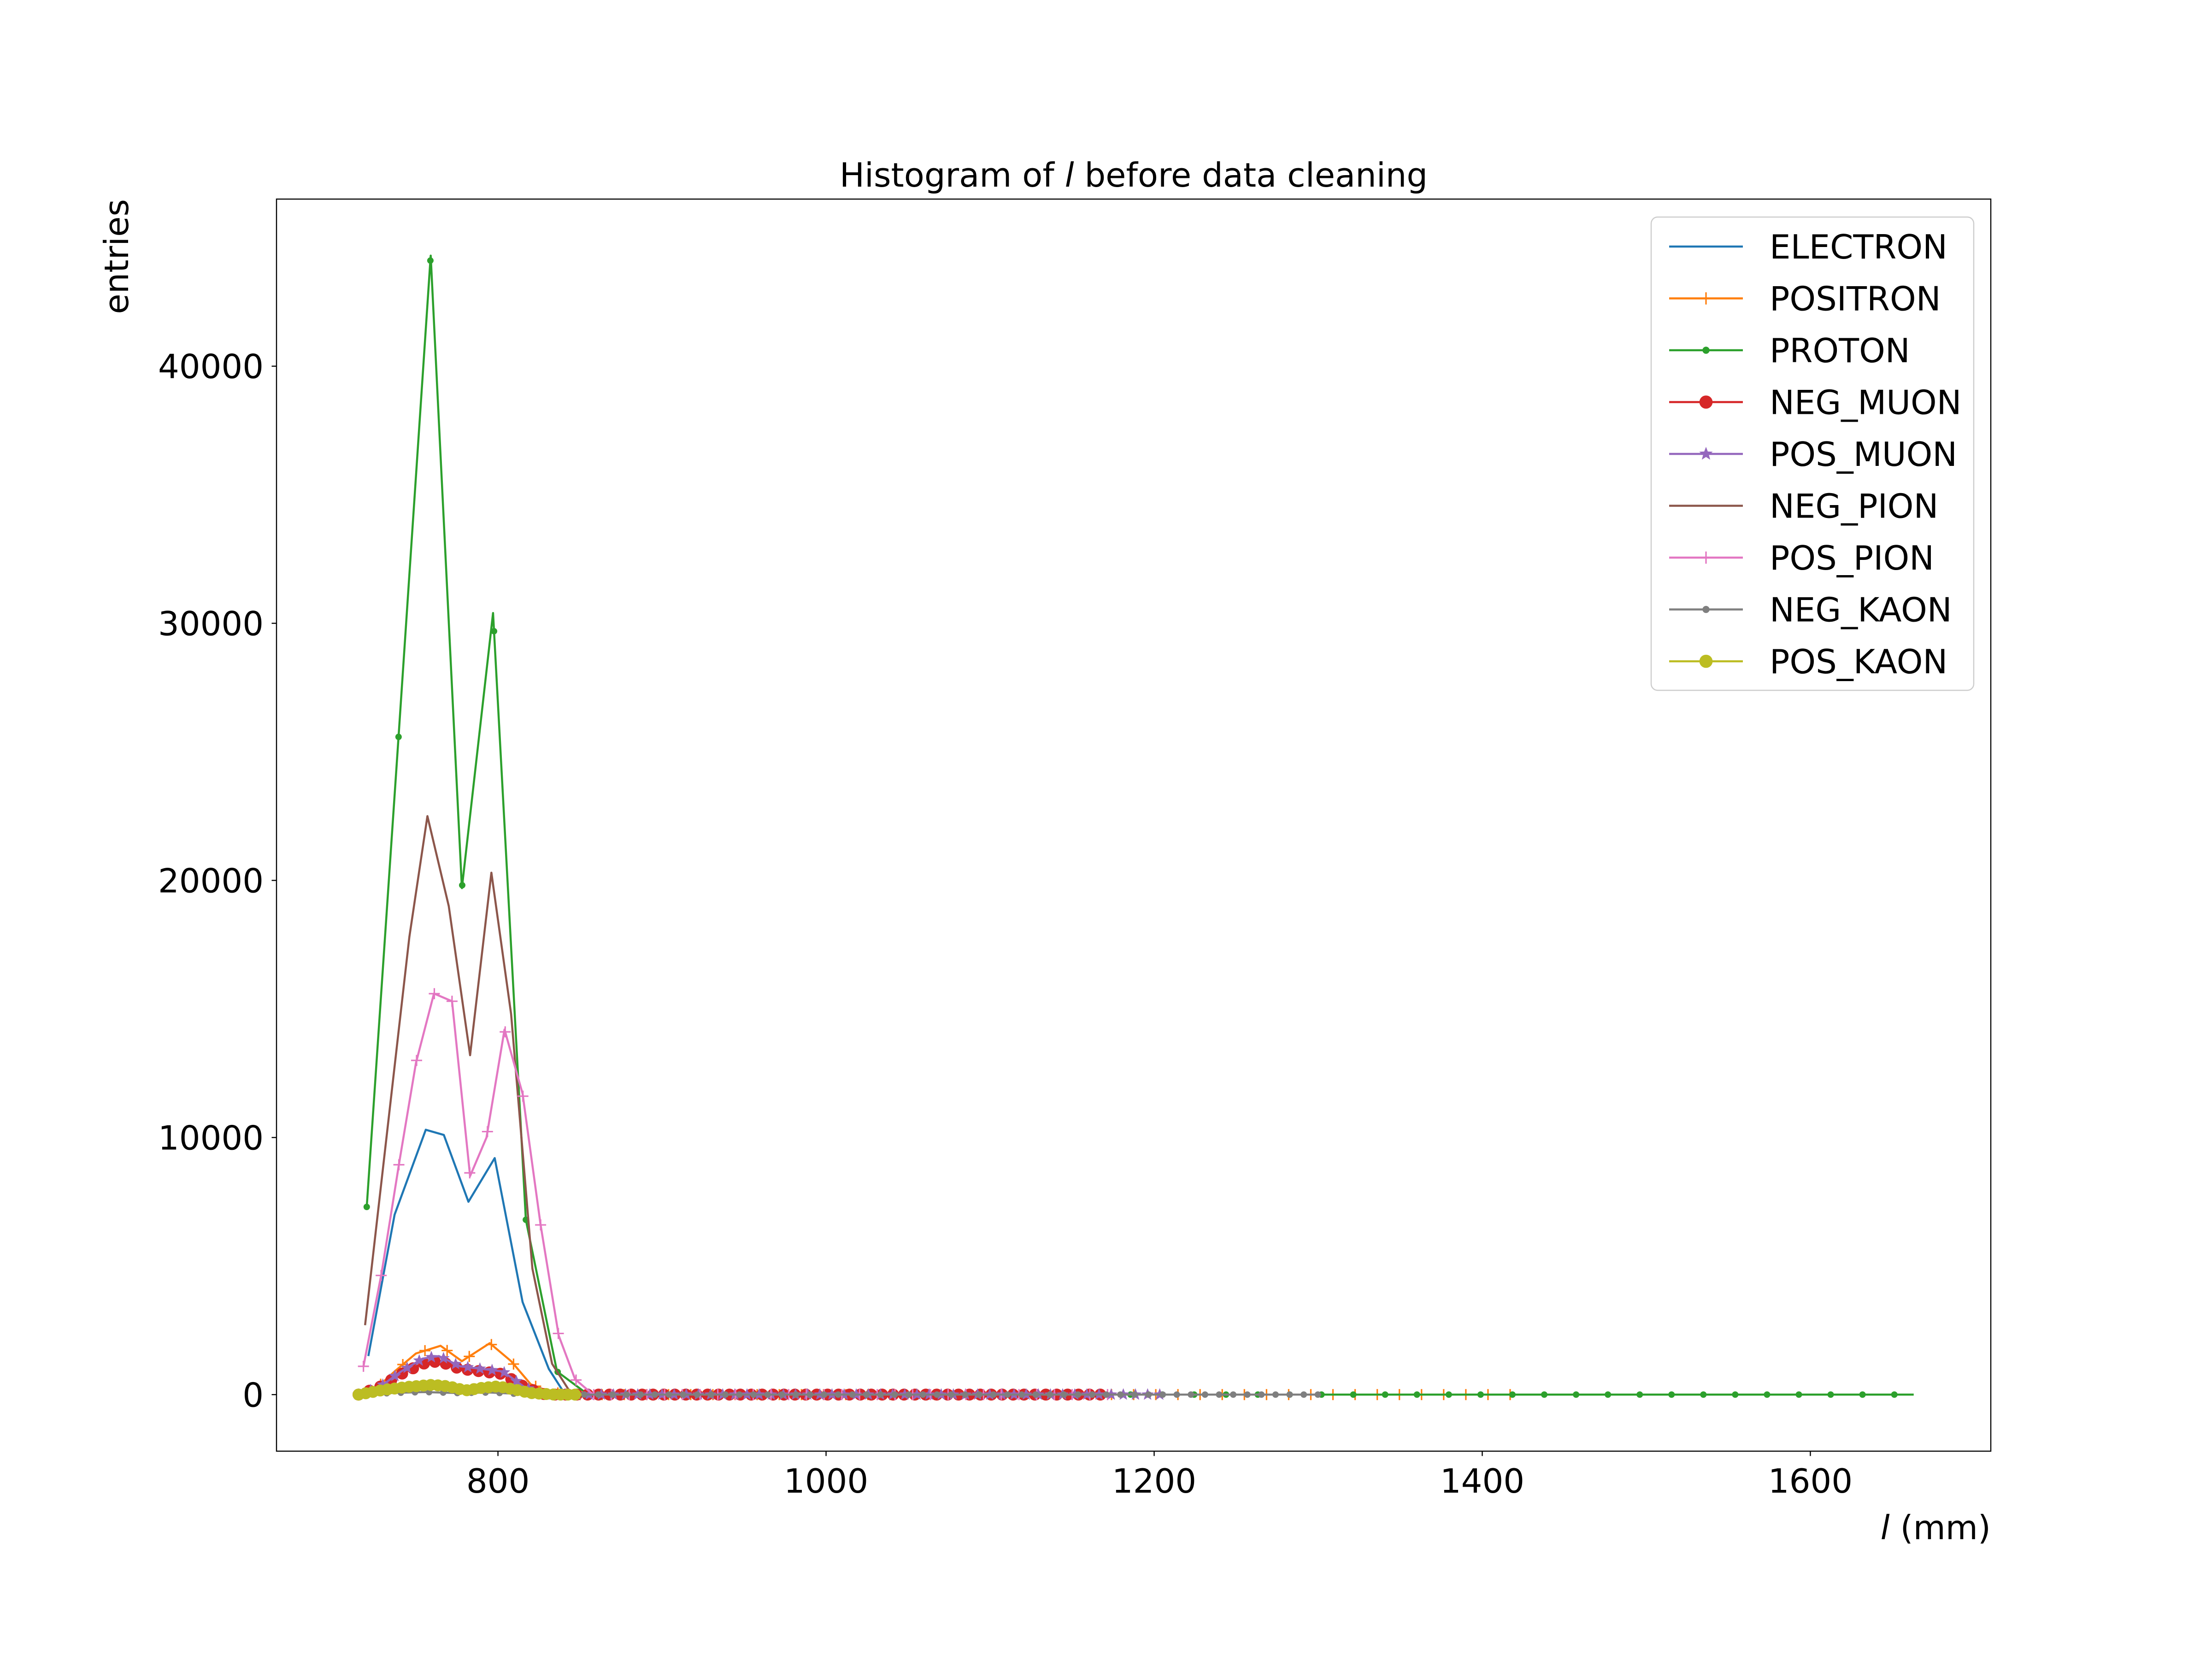 This screenshot has width=2212, height=1659. I want to click on legend-item-electron: ELECTRON, so click(1808, 247).